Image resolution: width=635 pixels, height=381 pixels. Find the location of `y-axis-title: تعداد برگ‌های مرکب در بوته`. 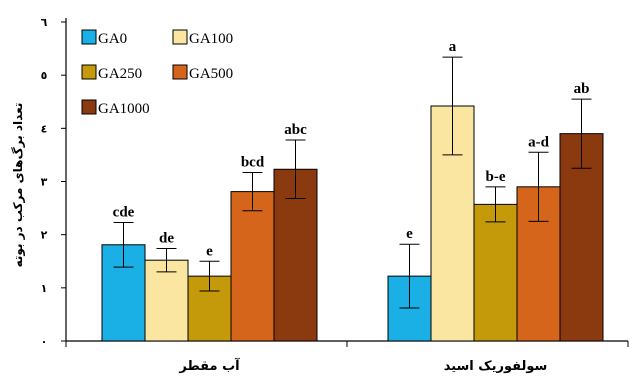

y-axis-title: تعداد برگ‌های مرکب در بوته is located at coordinates (18, 185).